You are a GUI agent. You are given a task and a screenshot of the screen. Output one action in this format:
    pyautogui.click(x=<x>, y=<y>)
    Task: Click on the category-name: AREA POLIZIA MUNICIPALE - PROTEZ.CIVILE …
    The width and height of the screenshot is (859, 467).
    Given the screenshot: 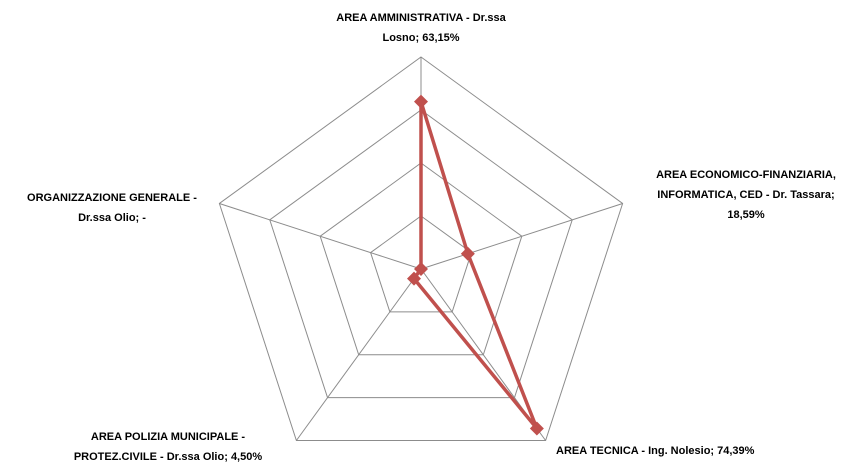 What is the action you would take?
    pyautogui.click(x=159, y=447)
    